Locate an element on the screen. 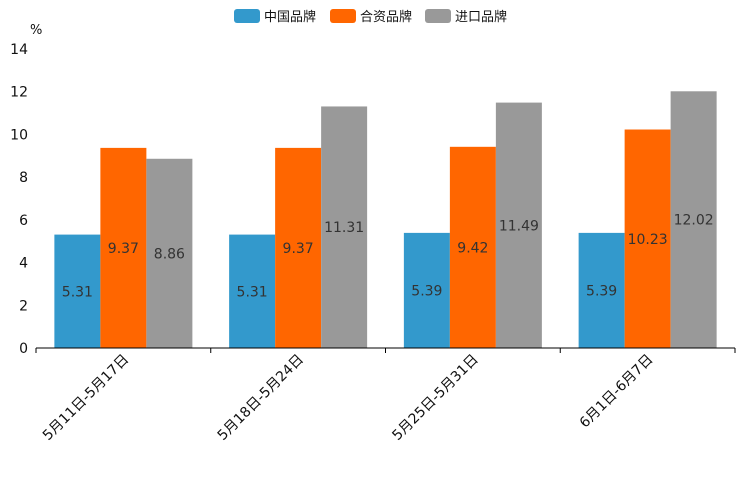  legend-item-1: 中国品牌 is located at coordinates (275, 17).